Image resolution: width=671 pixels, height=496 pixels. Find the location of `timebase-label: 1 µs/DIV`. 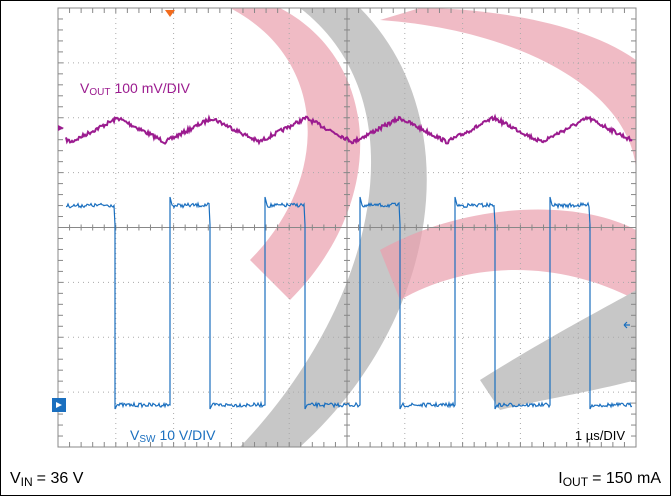

timebase-label: 1 µs/DIV is located at coordinates (600, 435).